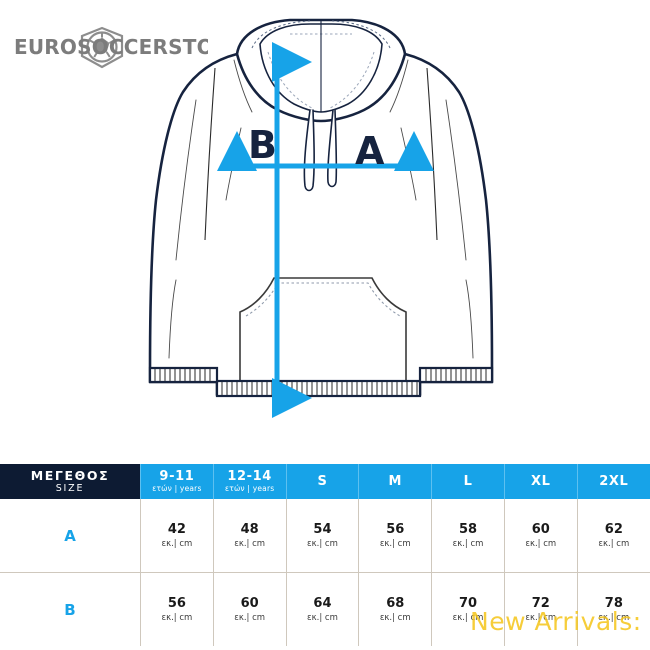 The height and width of the screenshot is (650, 650). I want to click on row-label-b: B, so click(70, 609).